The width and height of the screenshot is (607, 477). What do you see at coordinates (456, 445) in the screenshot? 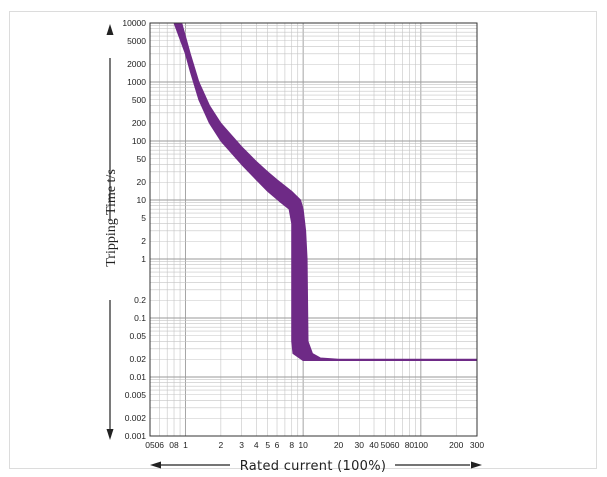
I see `x-tick-label: 200` at bounding box center [456, 445].